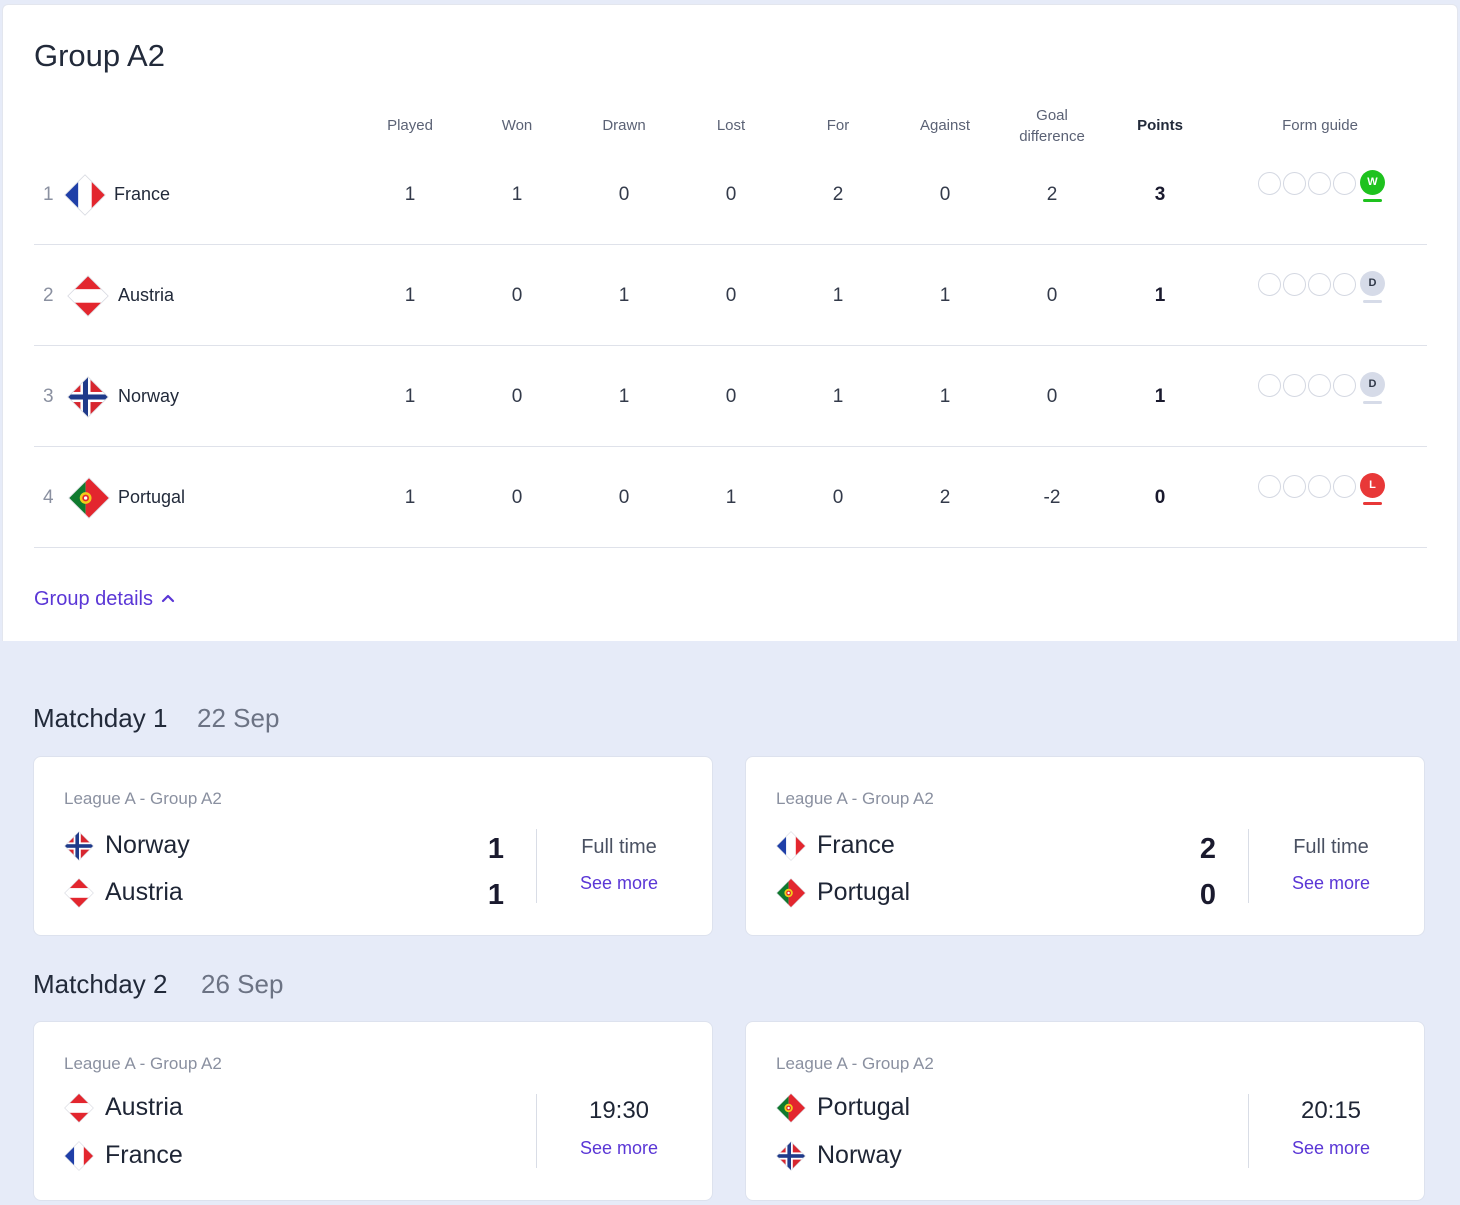  Describe the element at coordinates (624, 194) in the screenshot. I see `drawn-value: 0` at that location.